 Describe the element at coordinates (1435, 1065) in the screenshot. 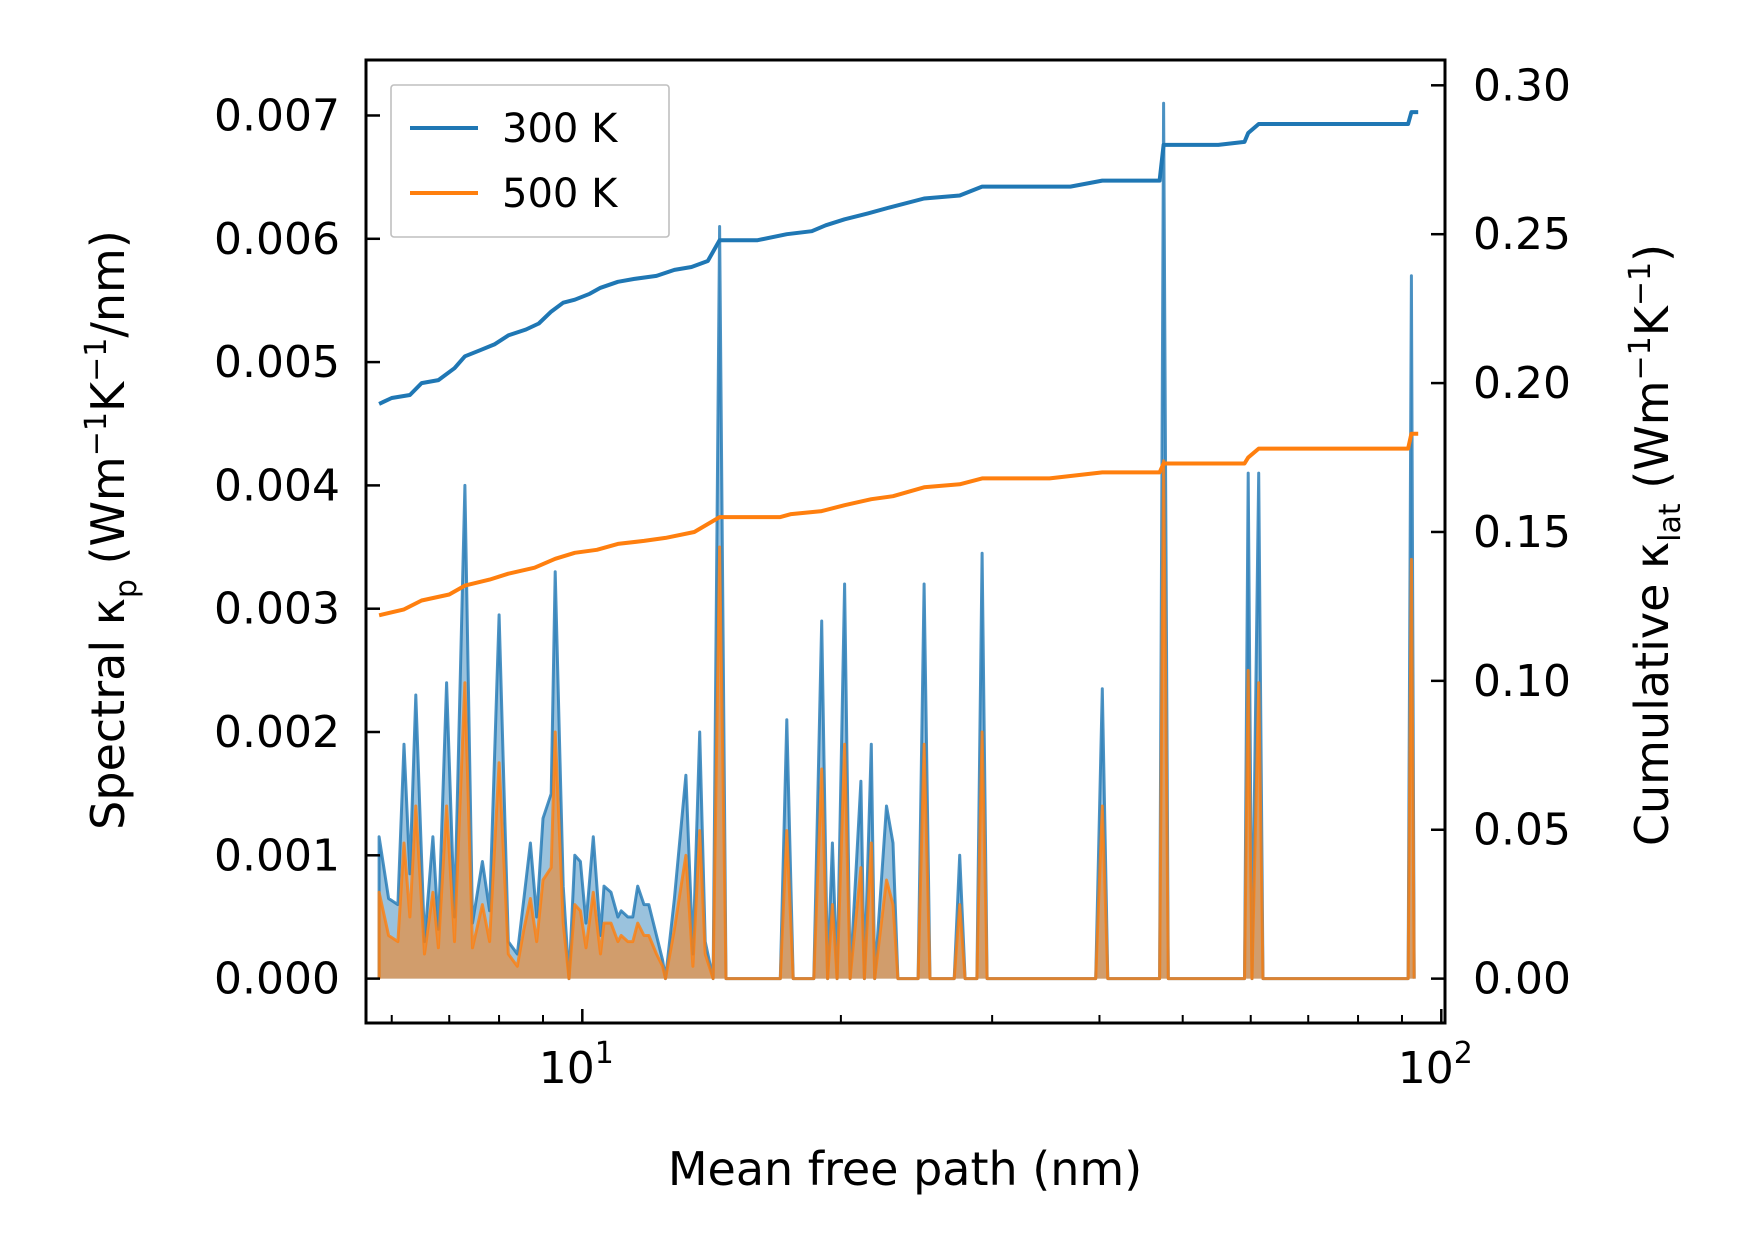

I see `x-tick-label: 10²` at that location.